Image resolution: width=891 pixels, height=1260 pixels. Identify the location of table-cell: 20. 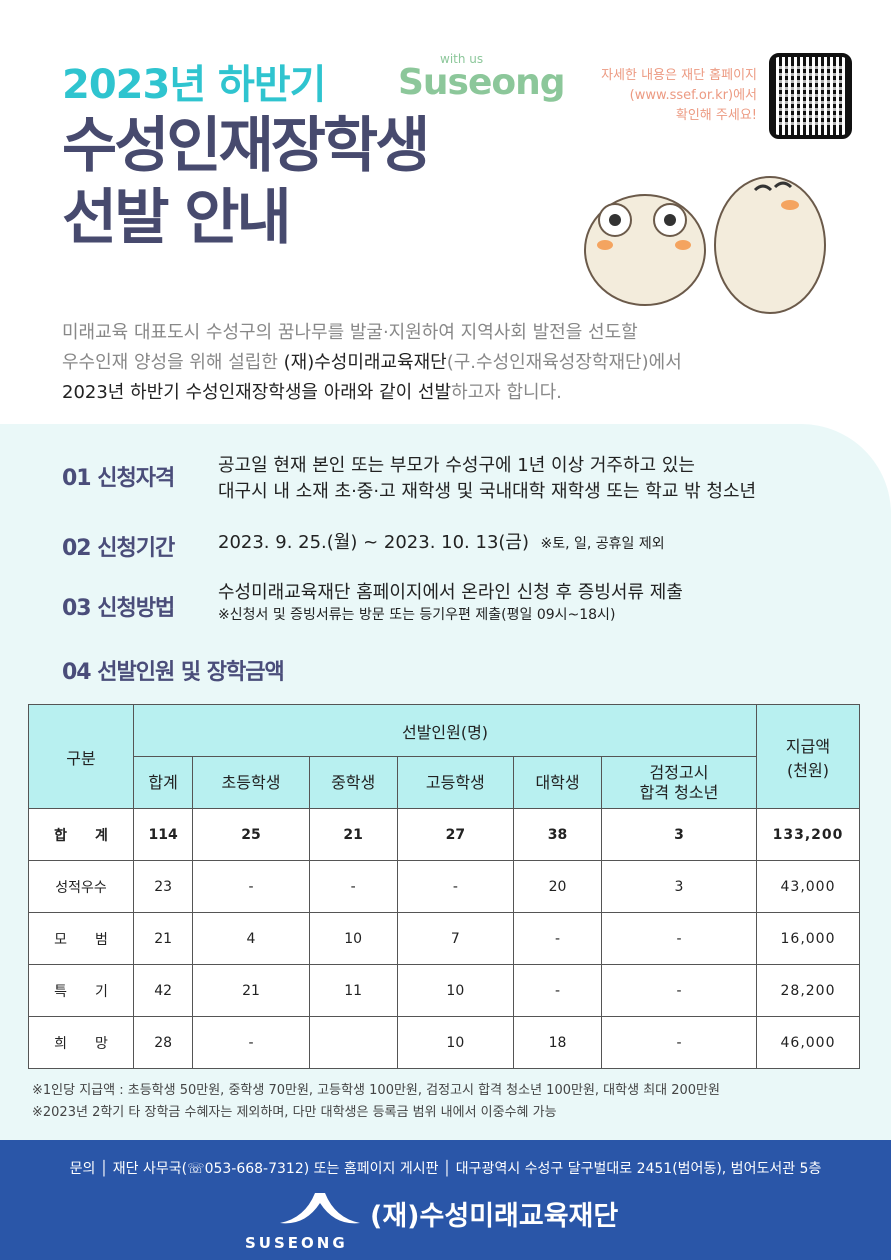
(557, 886).